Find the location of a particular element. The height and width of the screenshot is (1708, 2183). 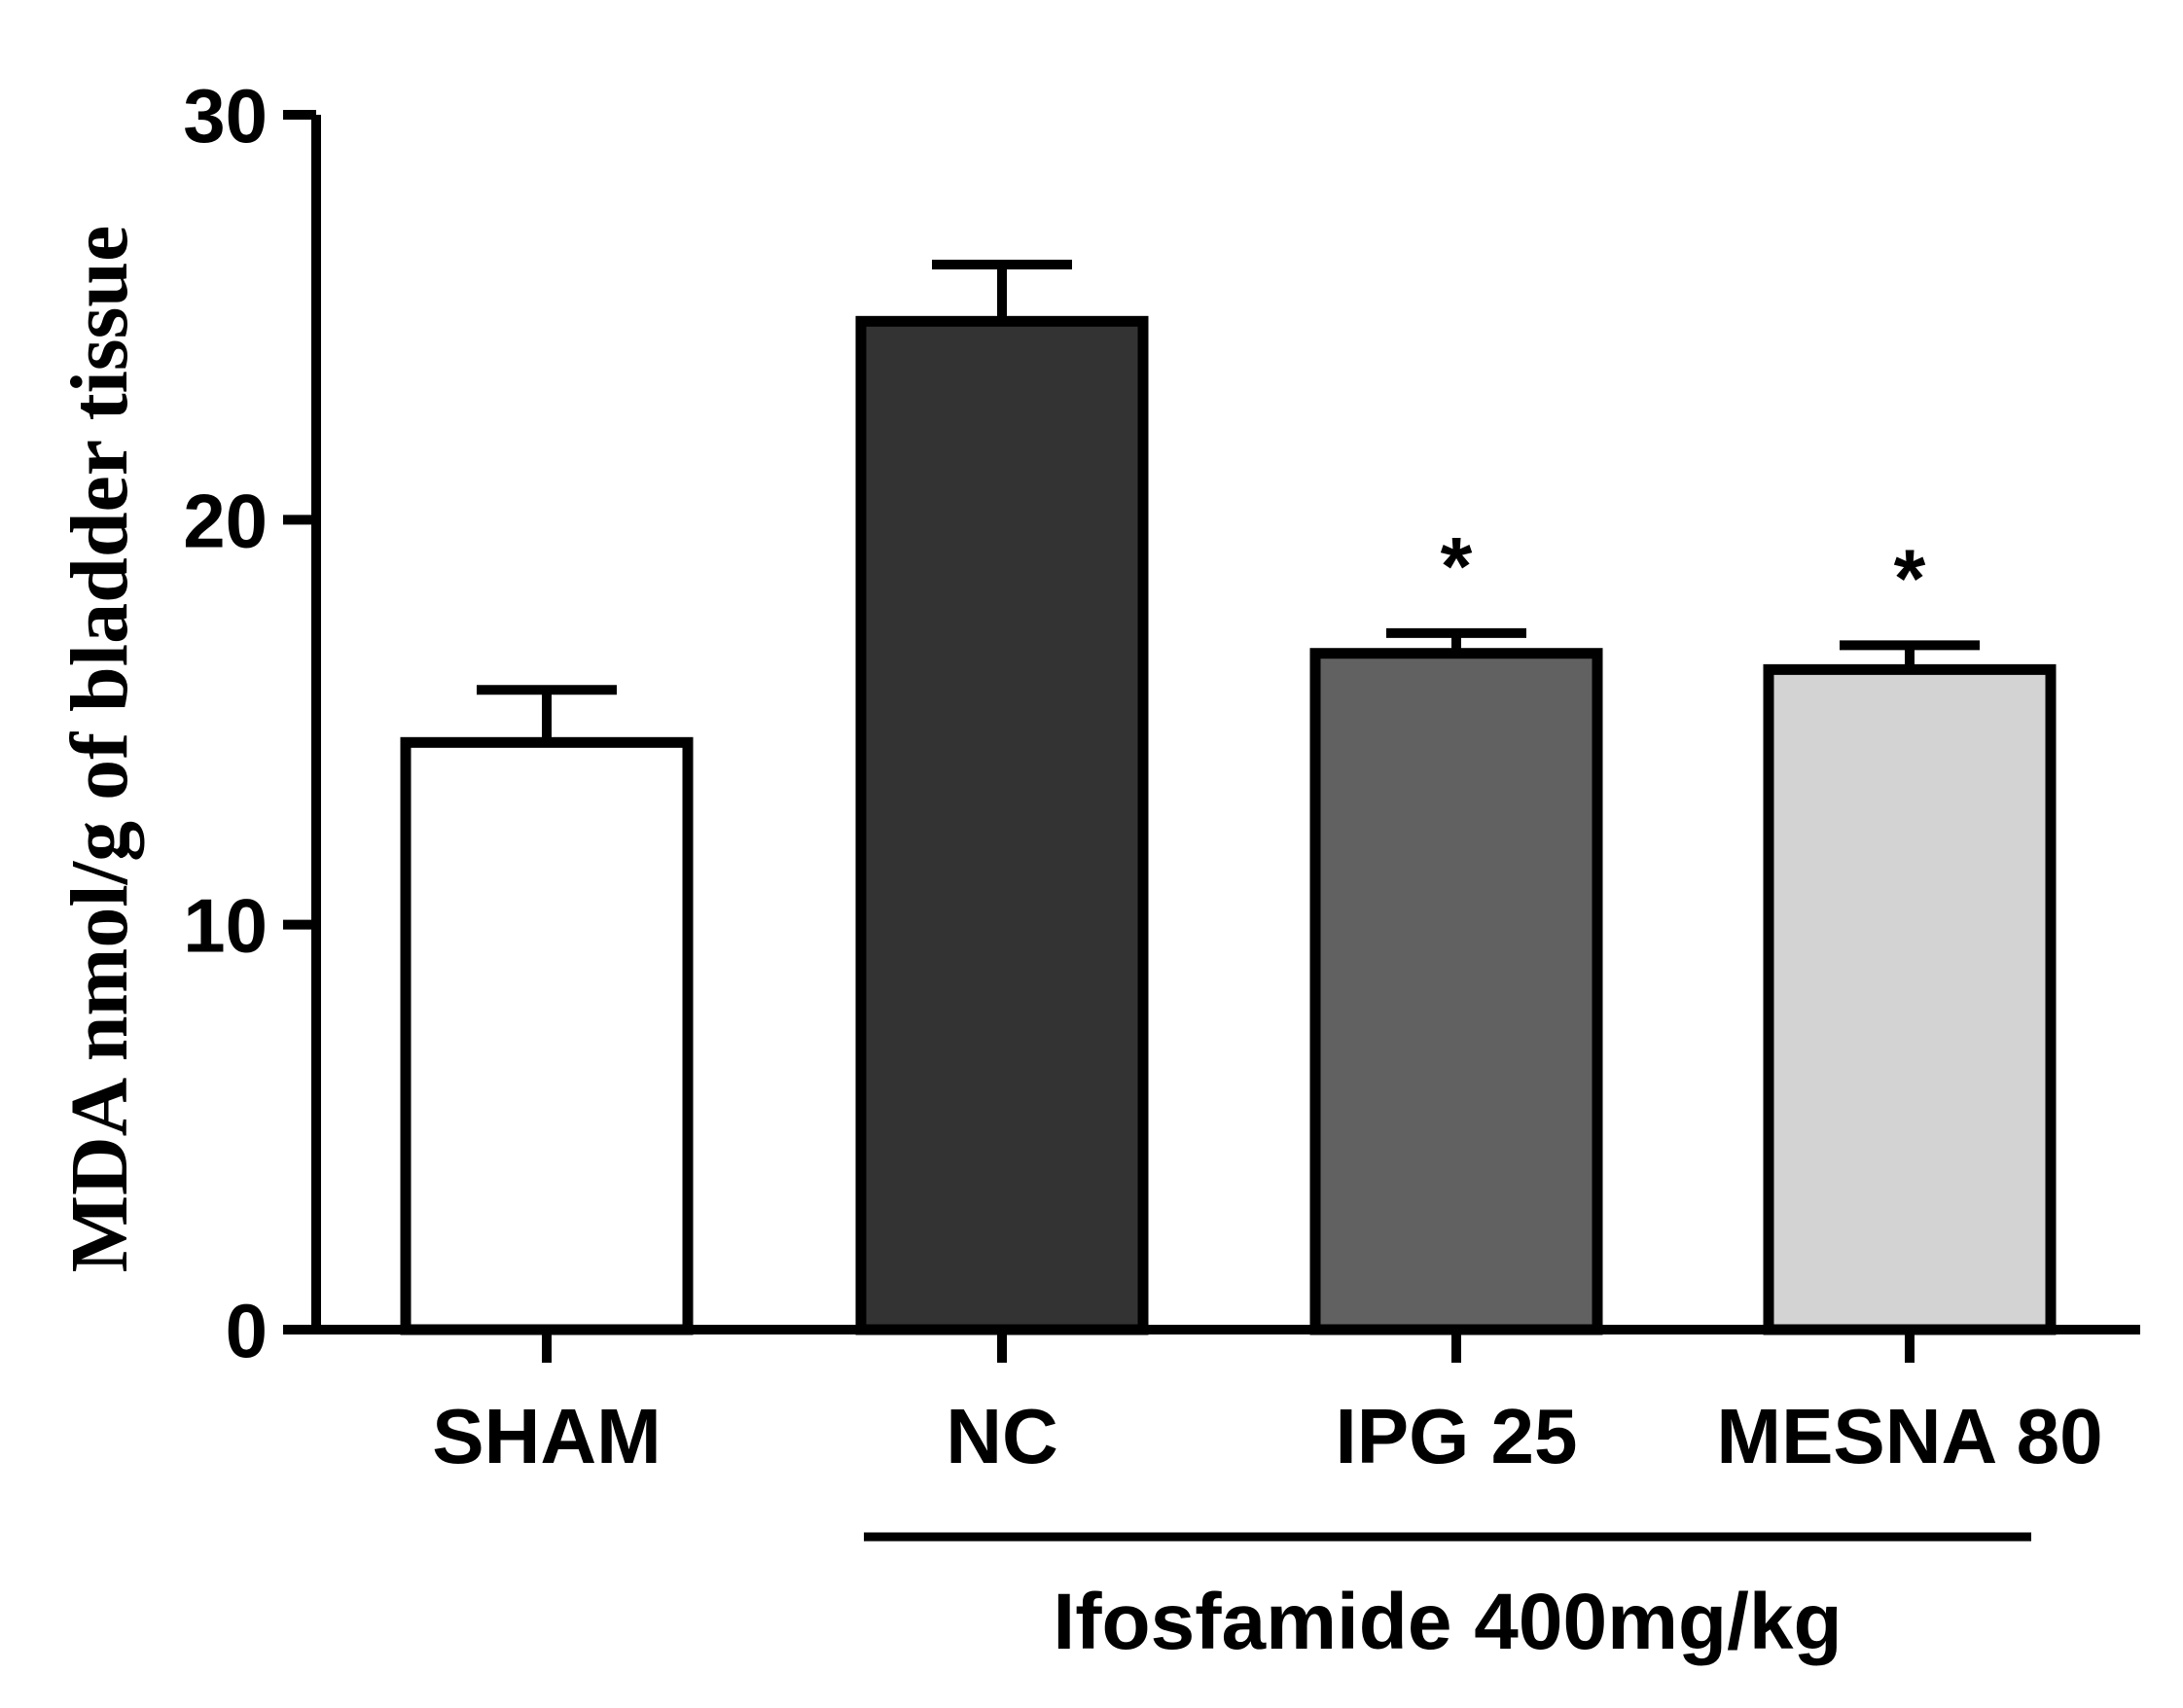

y-tick-label: 10 is located at coordinates (225, 926).